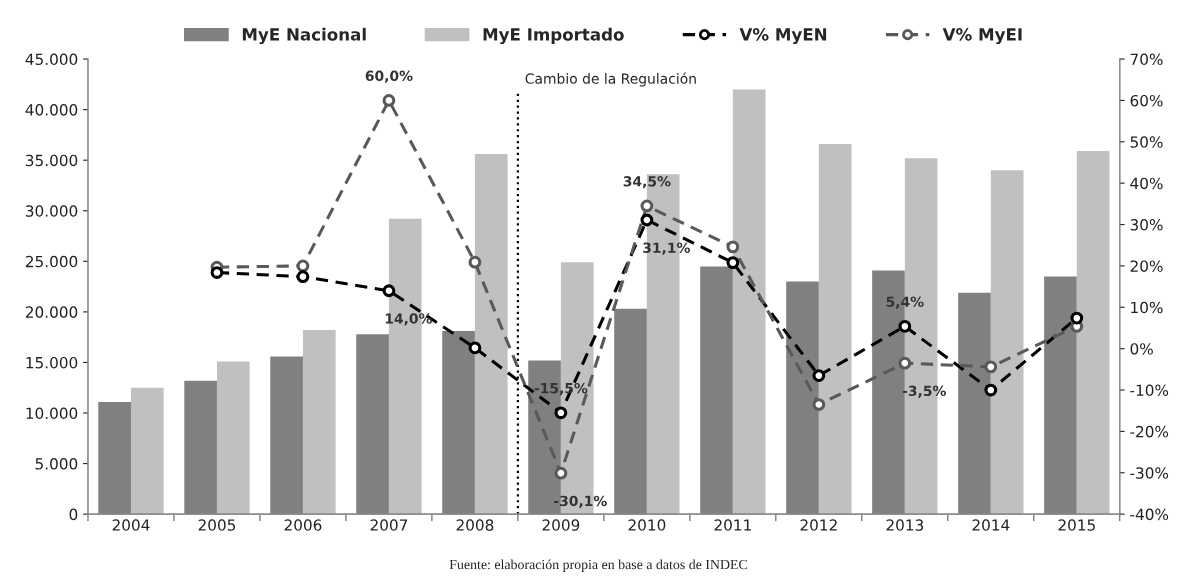 The height and width of the screenshot is (579, 1197). Describe the element at coordinates (1149, 473) in the screenshot. I see `y2-tick-label: -30%` at that location.